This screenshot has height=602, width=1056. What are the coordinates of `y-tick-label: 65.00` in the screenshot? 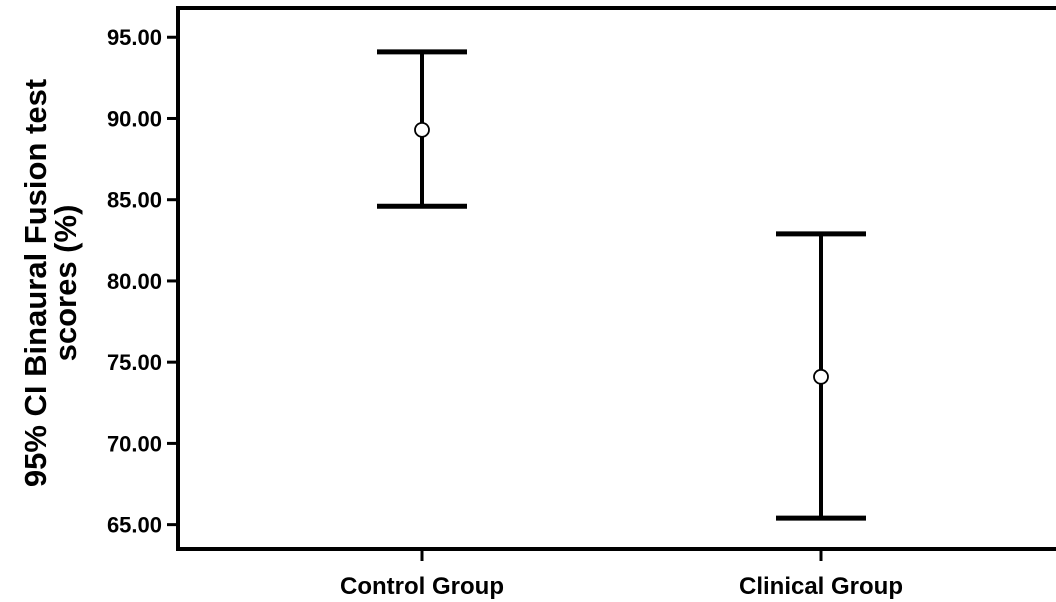 It's located at (134, 525).